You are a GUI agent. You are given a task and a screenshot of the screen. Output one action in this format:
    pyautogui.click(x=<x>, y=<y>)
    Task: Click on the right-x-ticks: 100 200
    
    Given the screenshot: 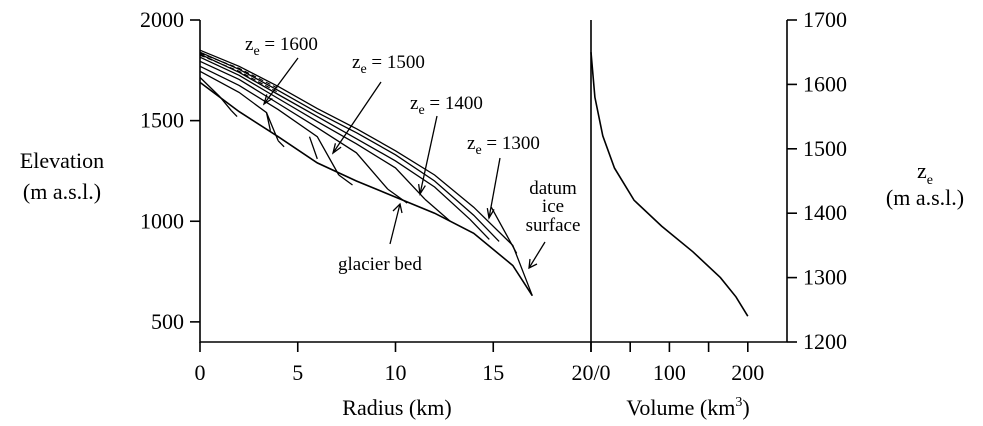 What is the action you would take?
    pyautogui.click(x=677, y=363)
    